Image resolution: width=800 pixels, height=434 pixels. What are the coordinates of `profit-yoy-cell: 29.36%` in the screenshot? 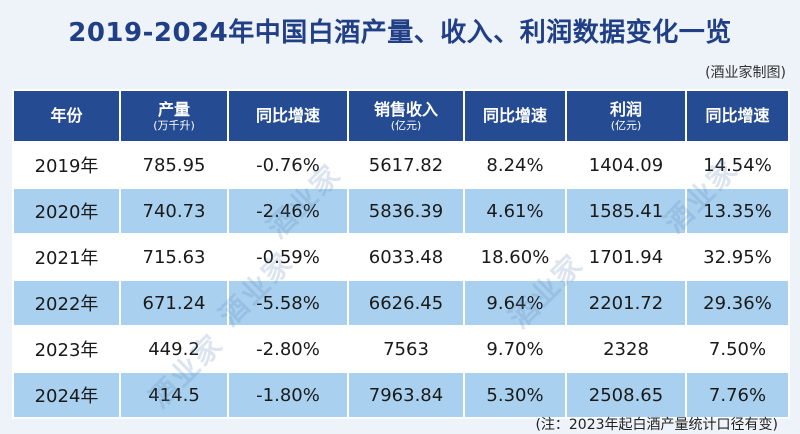 It's located at (737, 303).